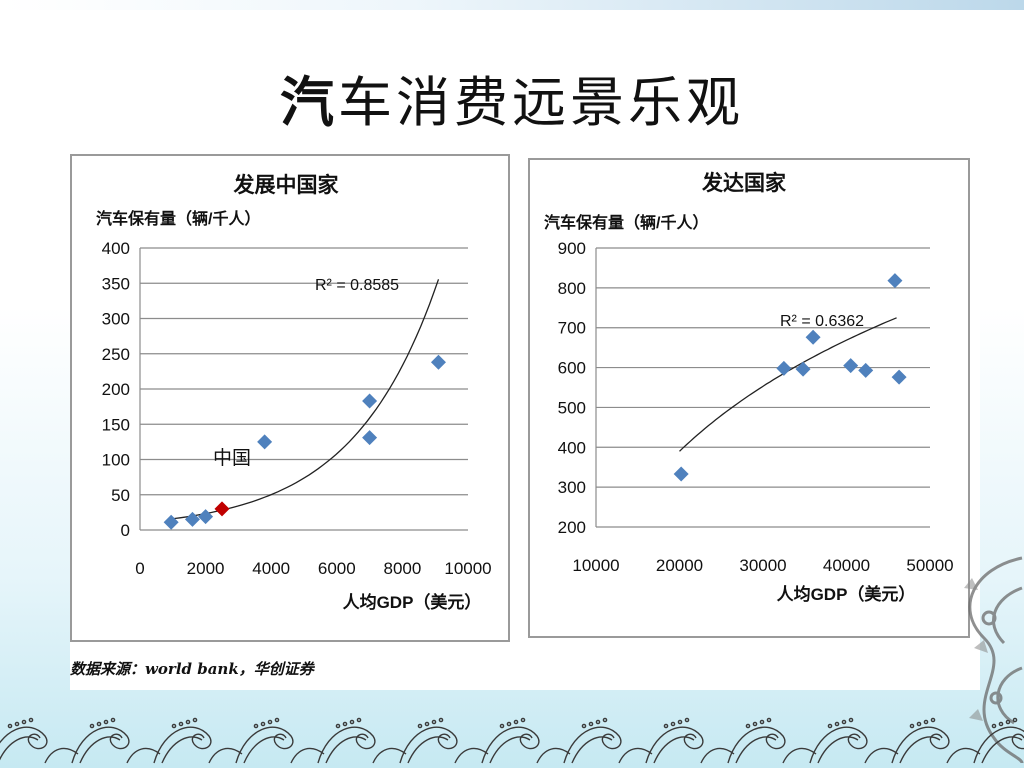 Image resolution: width=1024 pixels, height=768 pixels. Describe the element at coordinates (337, 568) in the screenshot. I see `x-tick-label: 6000` at that location.